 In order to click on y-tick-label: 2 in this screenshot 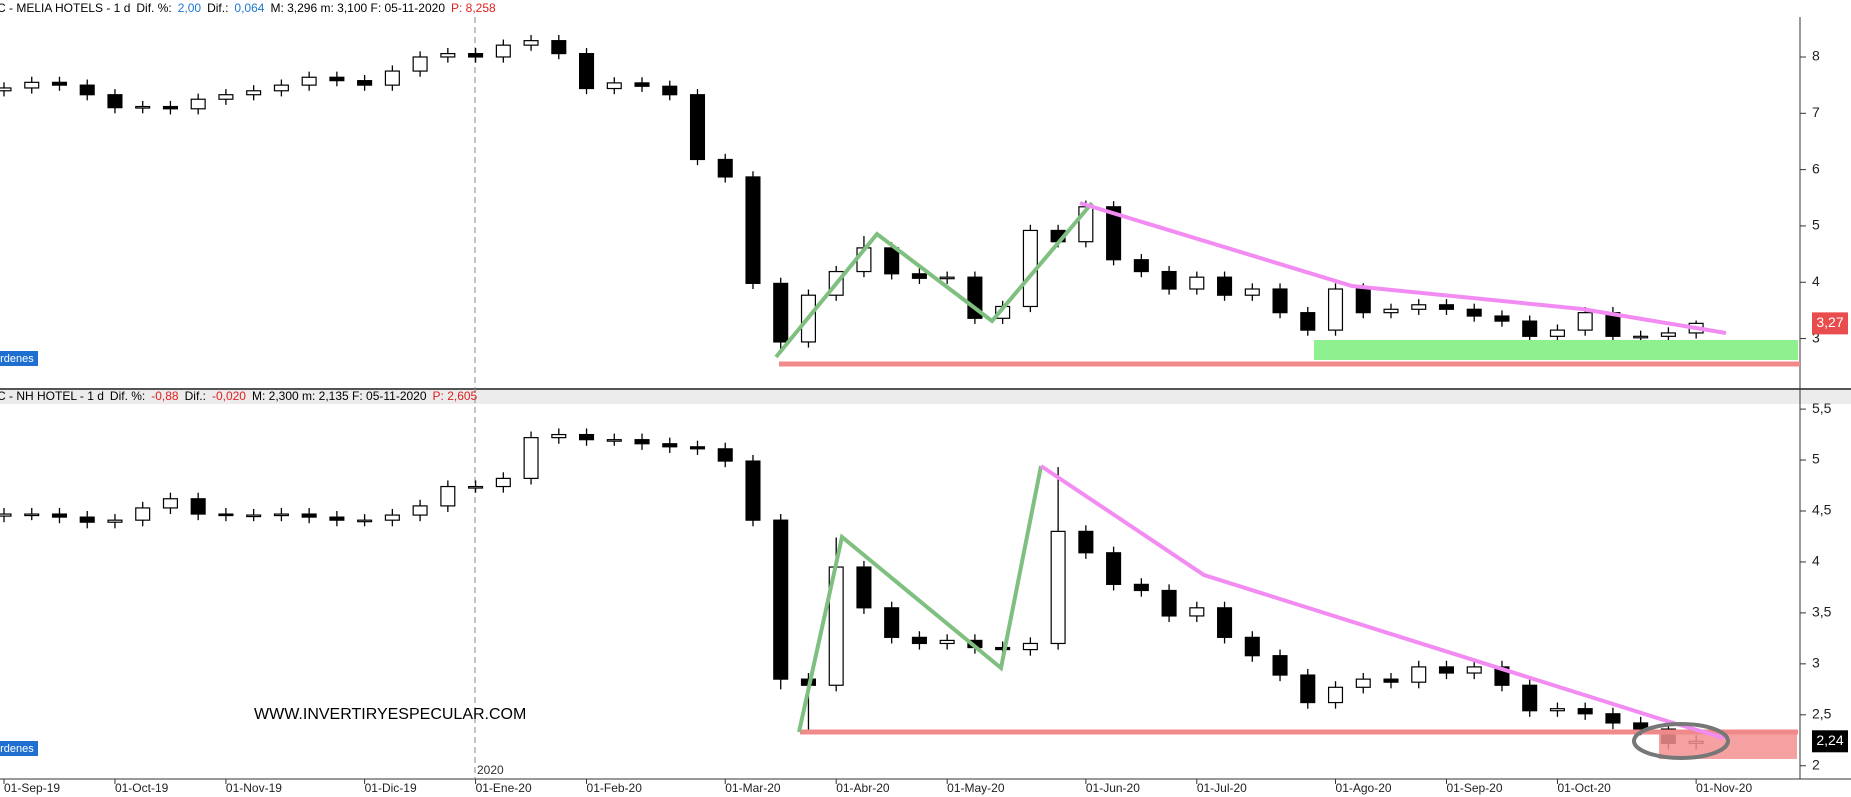, I will do `click(1816, 764)`.